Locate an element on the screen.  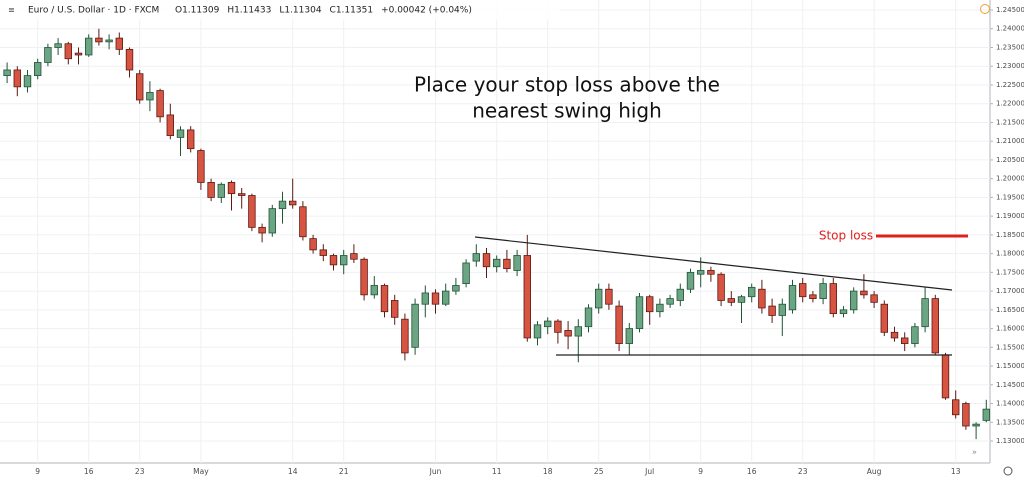
settings-icon is located at coordinates (1008, 471).